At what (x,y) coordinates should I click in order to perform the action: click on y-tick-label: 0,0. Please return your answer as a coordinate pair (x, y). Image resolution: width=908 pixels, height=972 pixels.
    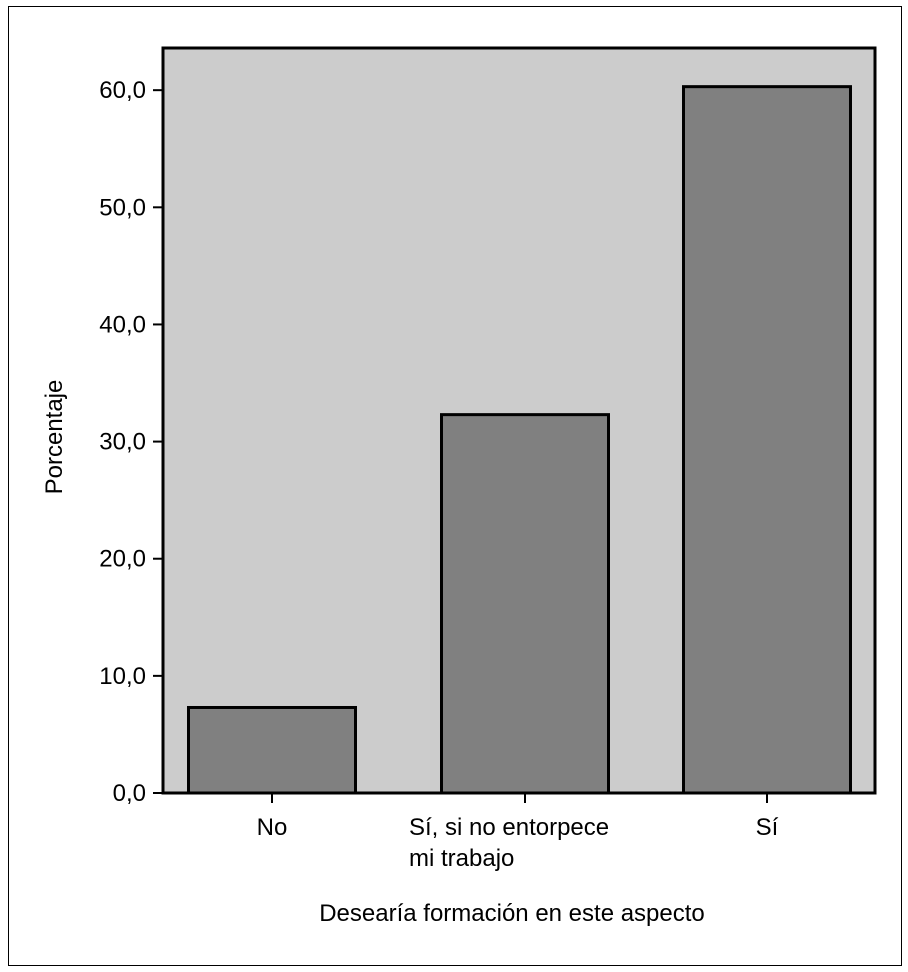
    Looking at the image, I should click on (129, 793).